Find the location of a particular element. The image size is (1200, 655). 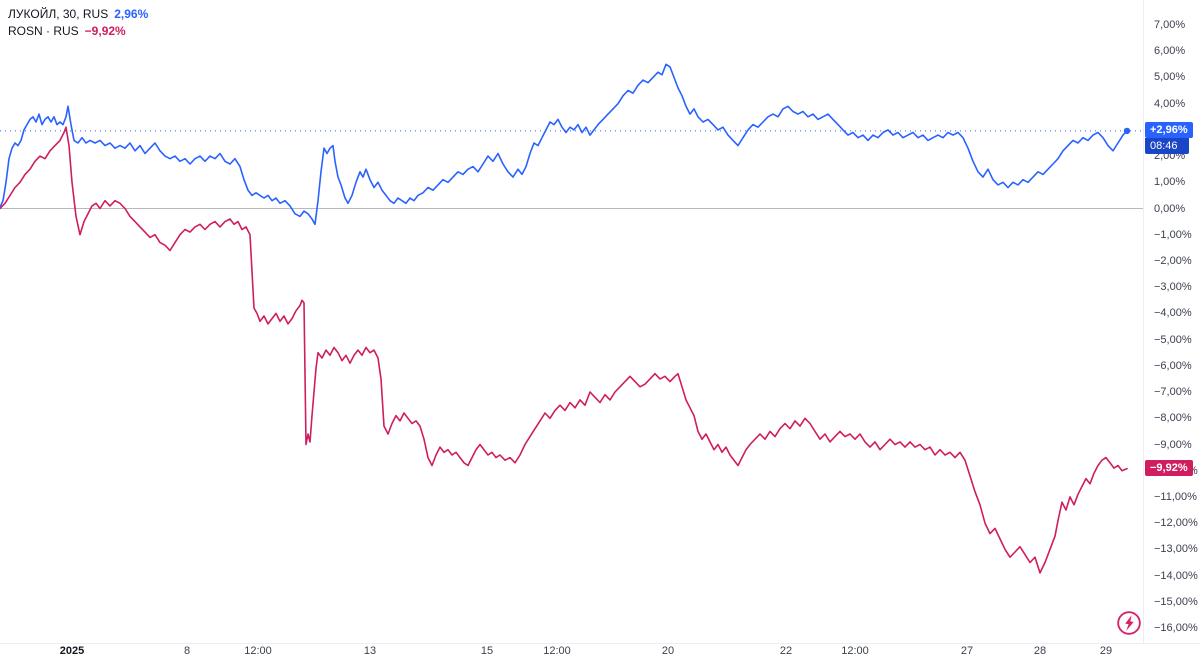

legend-row-lukoil: ЛУКОЙЛ, 30, RUS 2,96% is located at coordinates (78, 14).